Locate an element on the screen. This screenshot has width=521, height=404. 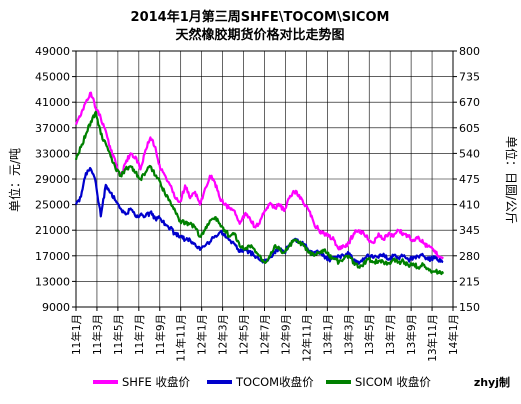
x-tick-label: 12年7月 is located at coordinates (265, 334).